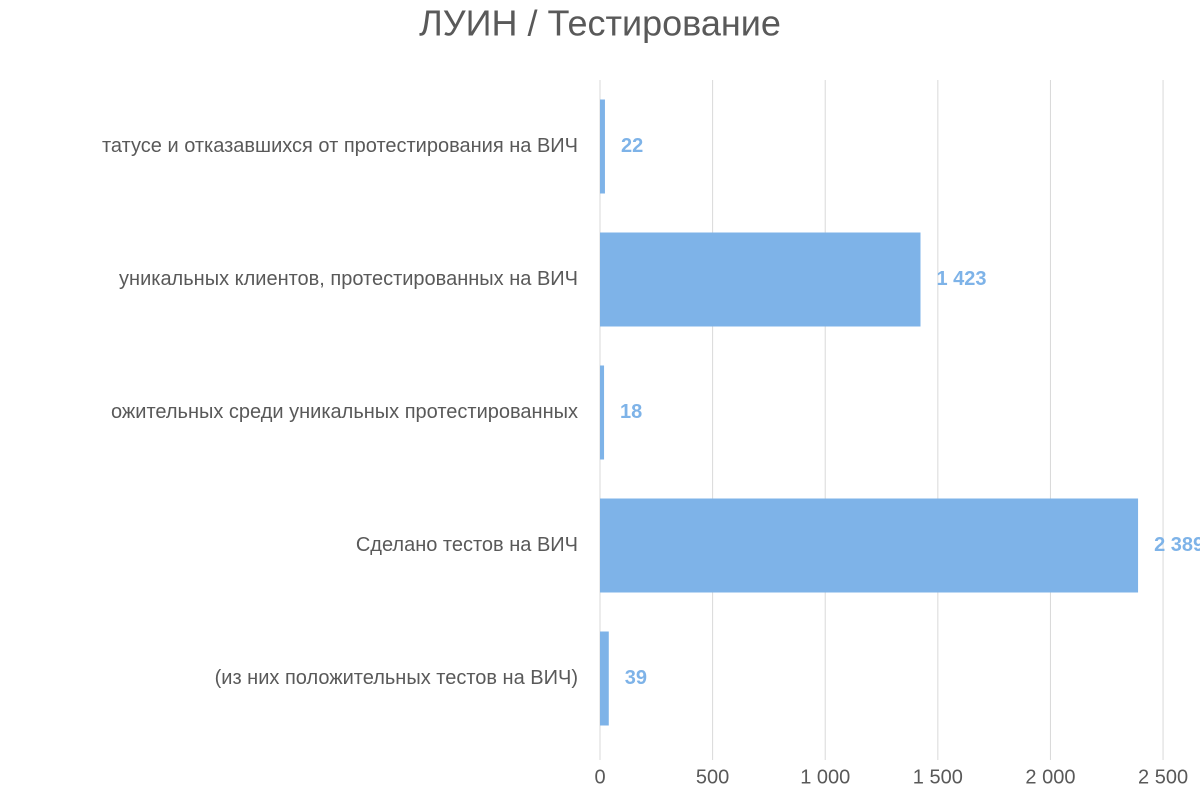 This screenshot has height=800, width=1200. Describe the element at coordinates (631, 412) in the screenshot. I see `value-label: 18` at that location.